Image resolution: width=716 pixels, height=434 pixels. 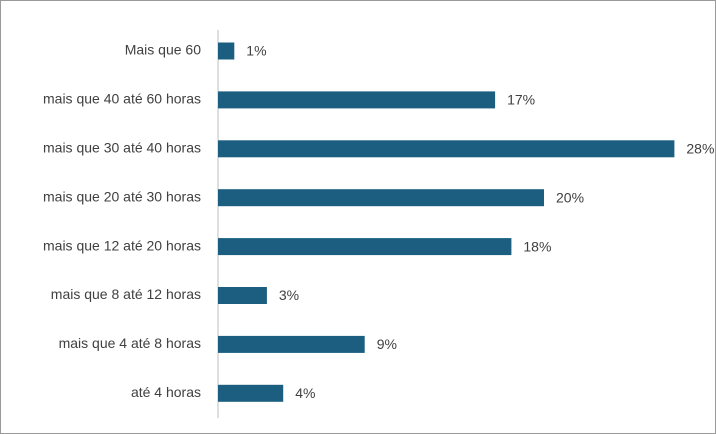 I want to click on y-tick-label: mais que 4 até 8 horas, so click(x=130, y=343).